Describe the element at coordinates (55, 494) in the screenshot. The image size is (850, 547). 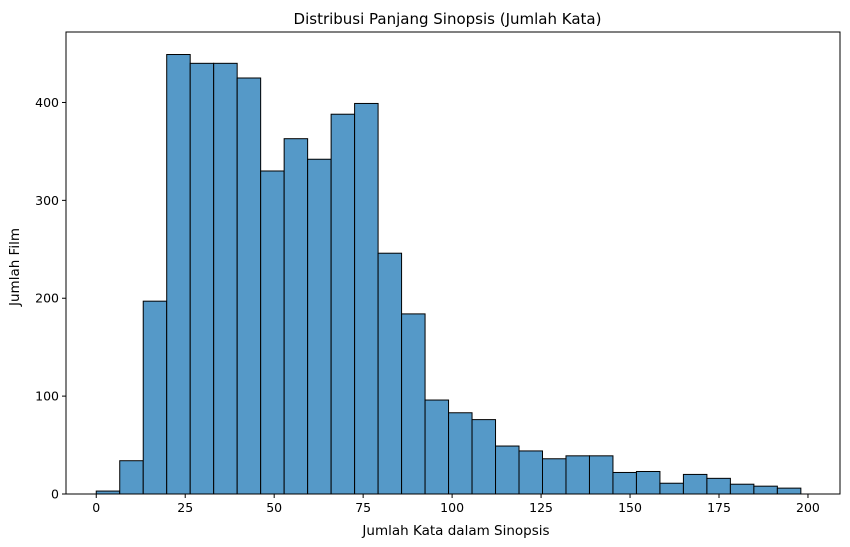
I see `y-tick-label: 0` at that location.